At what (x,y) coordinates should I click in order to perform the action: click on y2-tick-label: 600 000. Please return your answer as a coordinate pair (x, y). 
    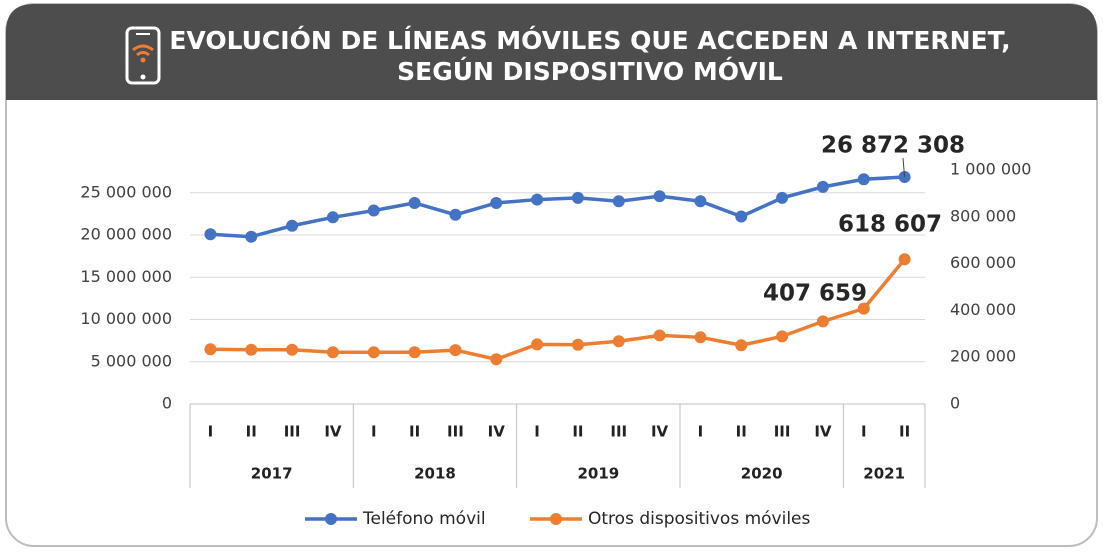
    Looking at the image, I should click on (983, 262).